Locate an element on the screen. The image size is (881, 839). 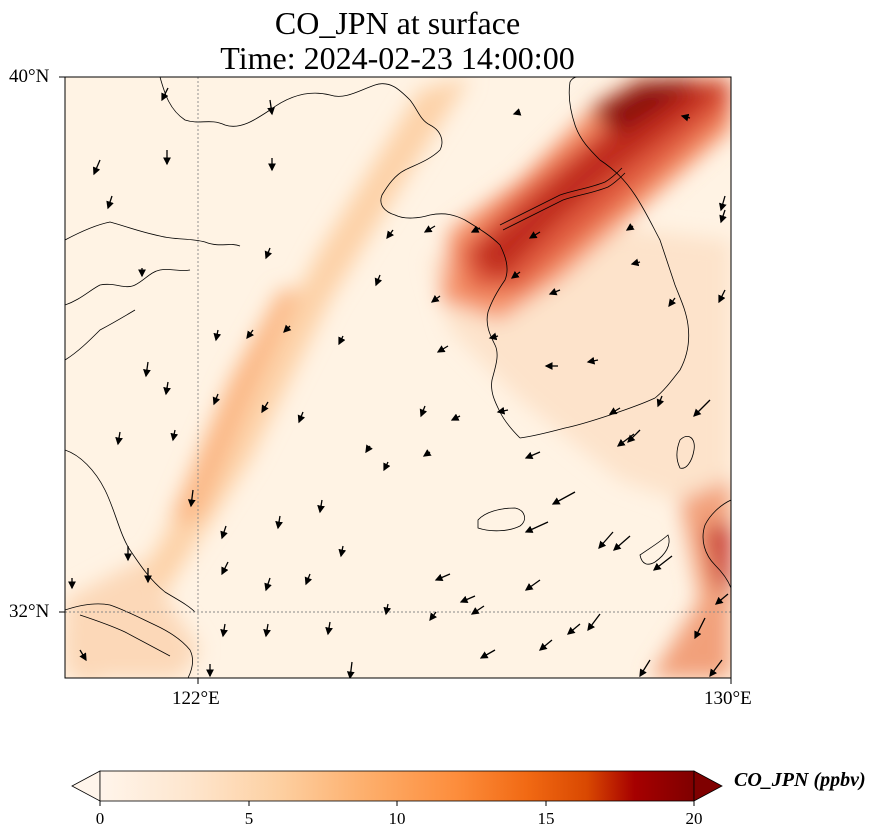
colorbar-label: CO_JPN (ppbv) is located at coordinates (800, 780).